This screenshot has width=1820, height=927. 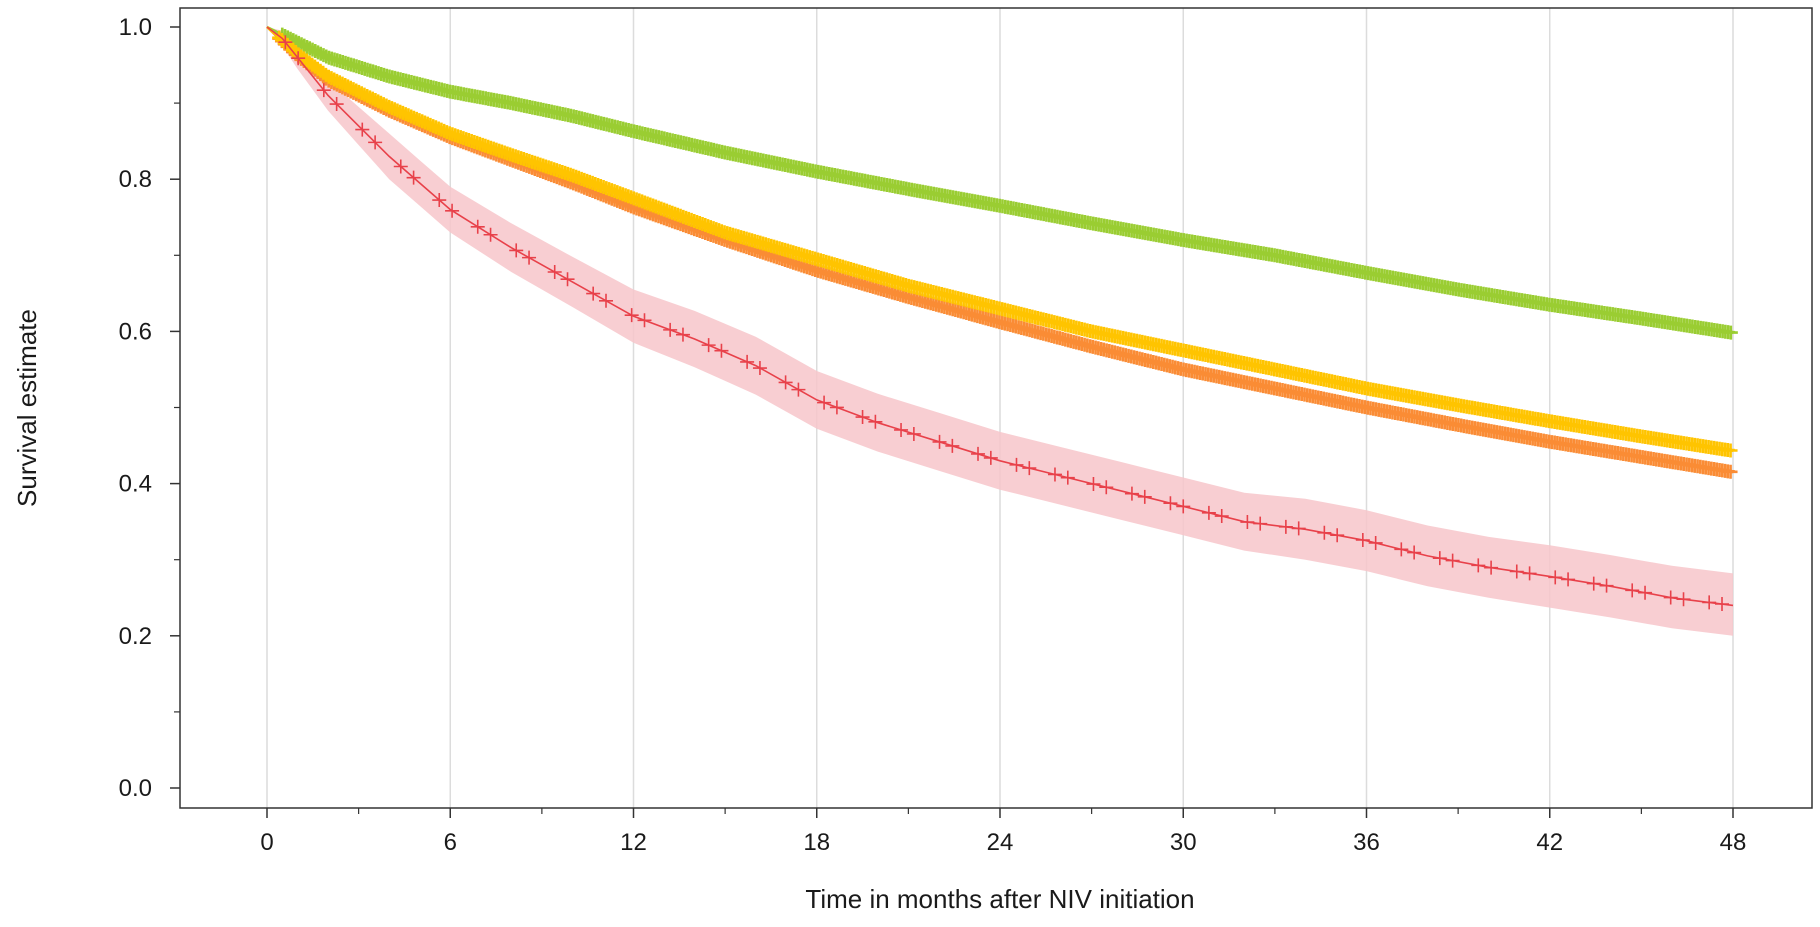 What do you see at coordinates (633, 842) in the screenshot?
I see `x-tick-label: 12` at bounding box center [633, 842].